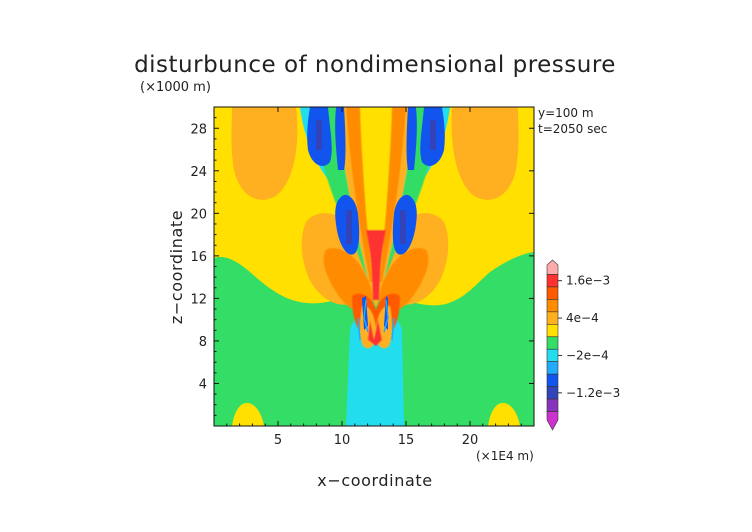  Describe the element at coordinates (470, 440) in the screenshot. I see `x-tick-label: 20` at that location.